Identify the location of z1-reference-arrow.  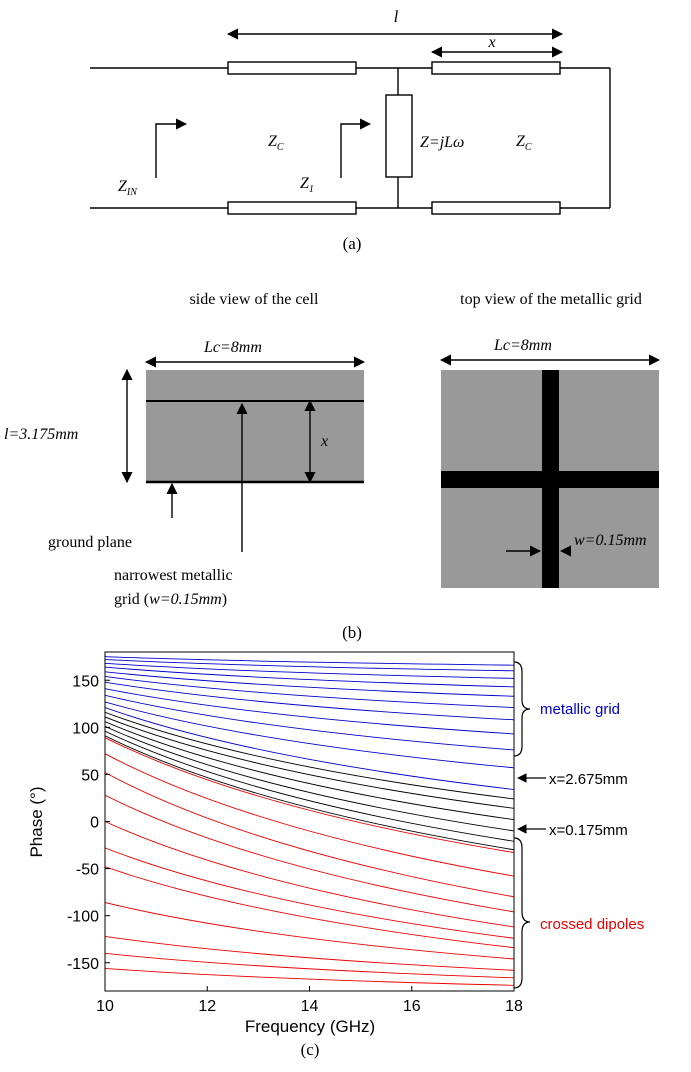
(356, 148).